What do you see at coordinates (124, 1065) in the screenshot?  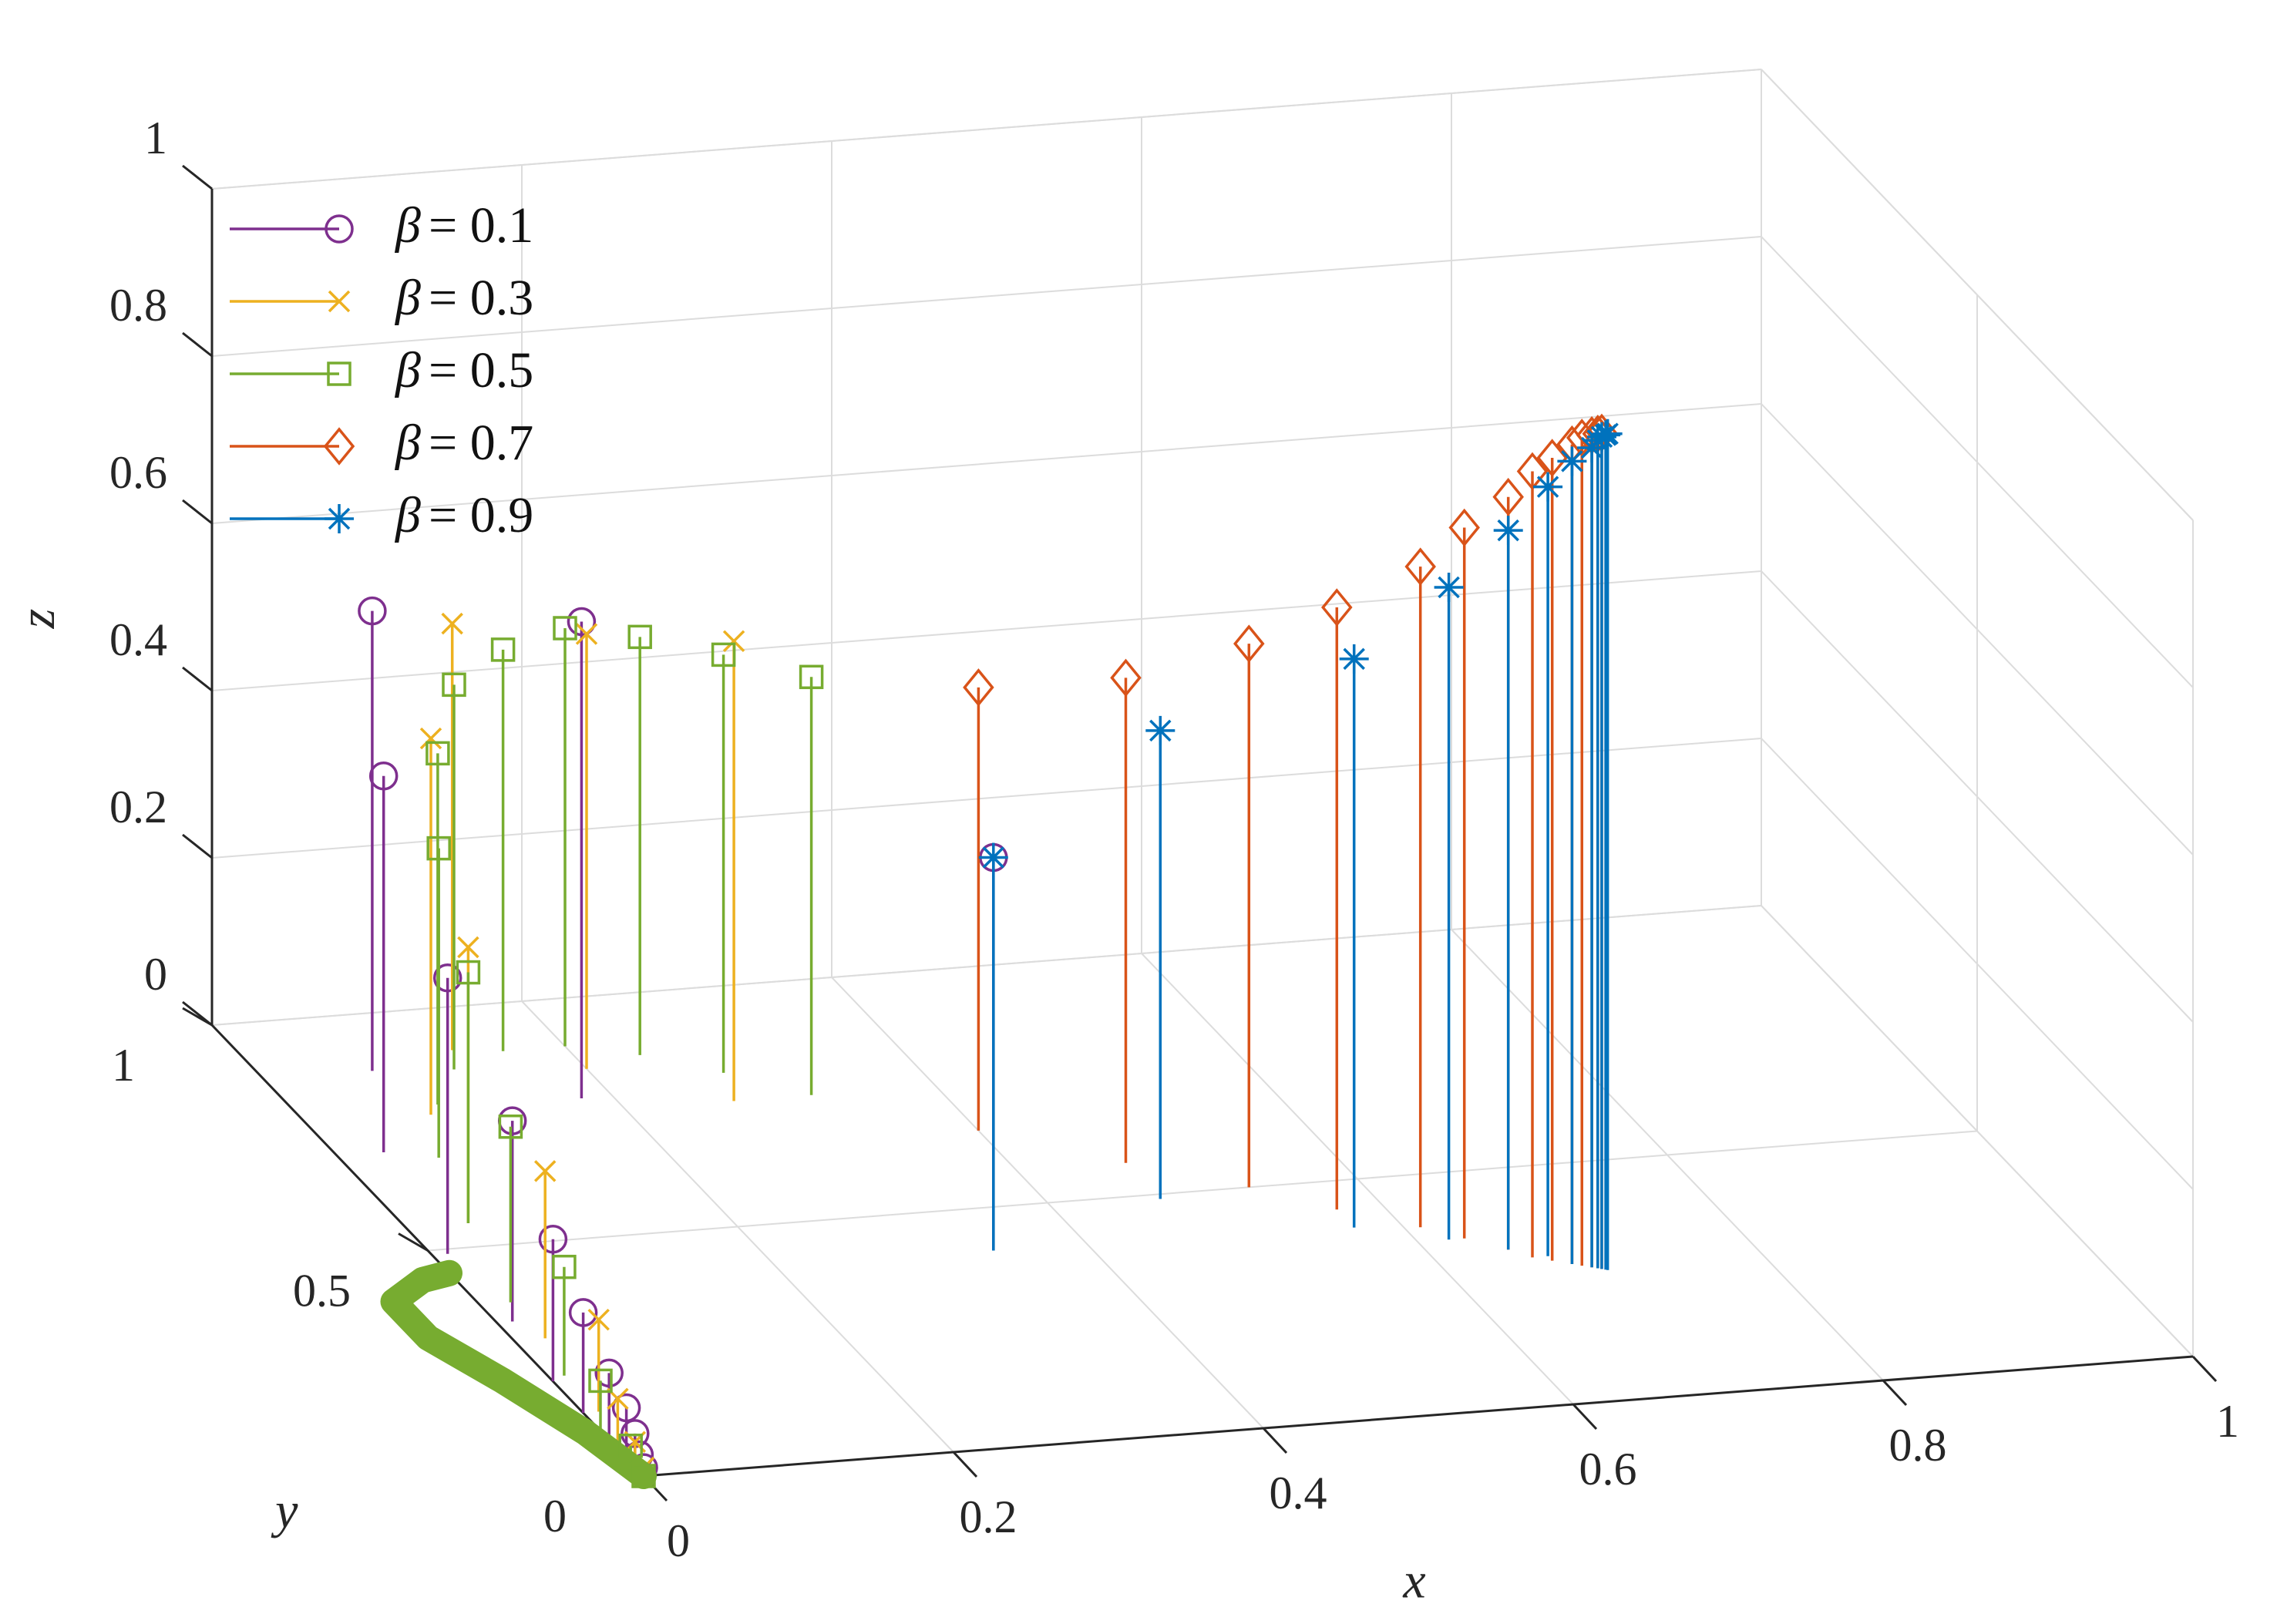 I see `y-tick-label: 1` at bounding box center [124, 1065].